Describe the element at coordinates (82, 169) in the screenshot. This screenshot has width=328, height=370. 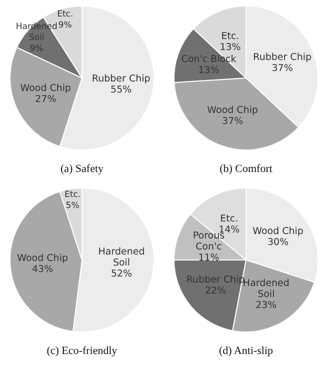
I see `text: (a) Safety` at that location.